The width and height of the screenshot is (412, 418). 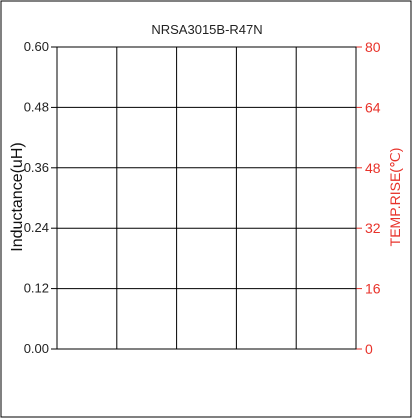 I want to click on y-axis-label: Inductance(uH), so click(x=17, y=196).